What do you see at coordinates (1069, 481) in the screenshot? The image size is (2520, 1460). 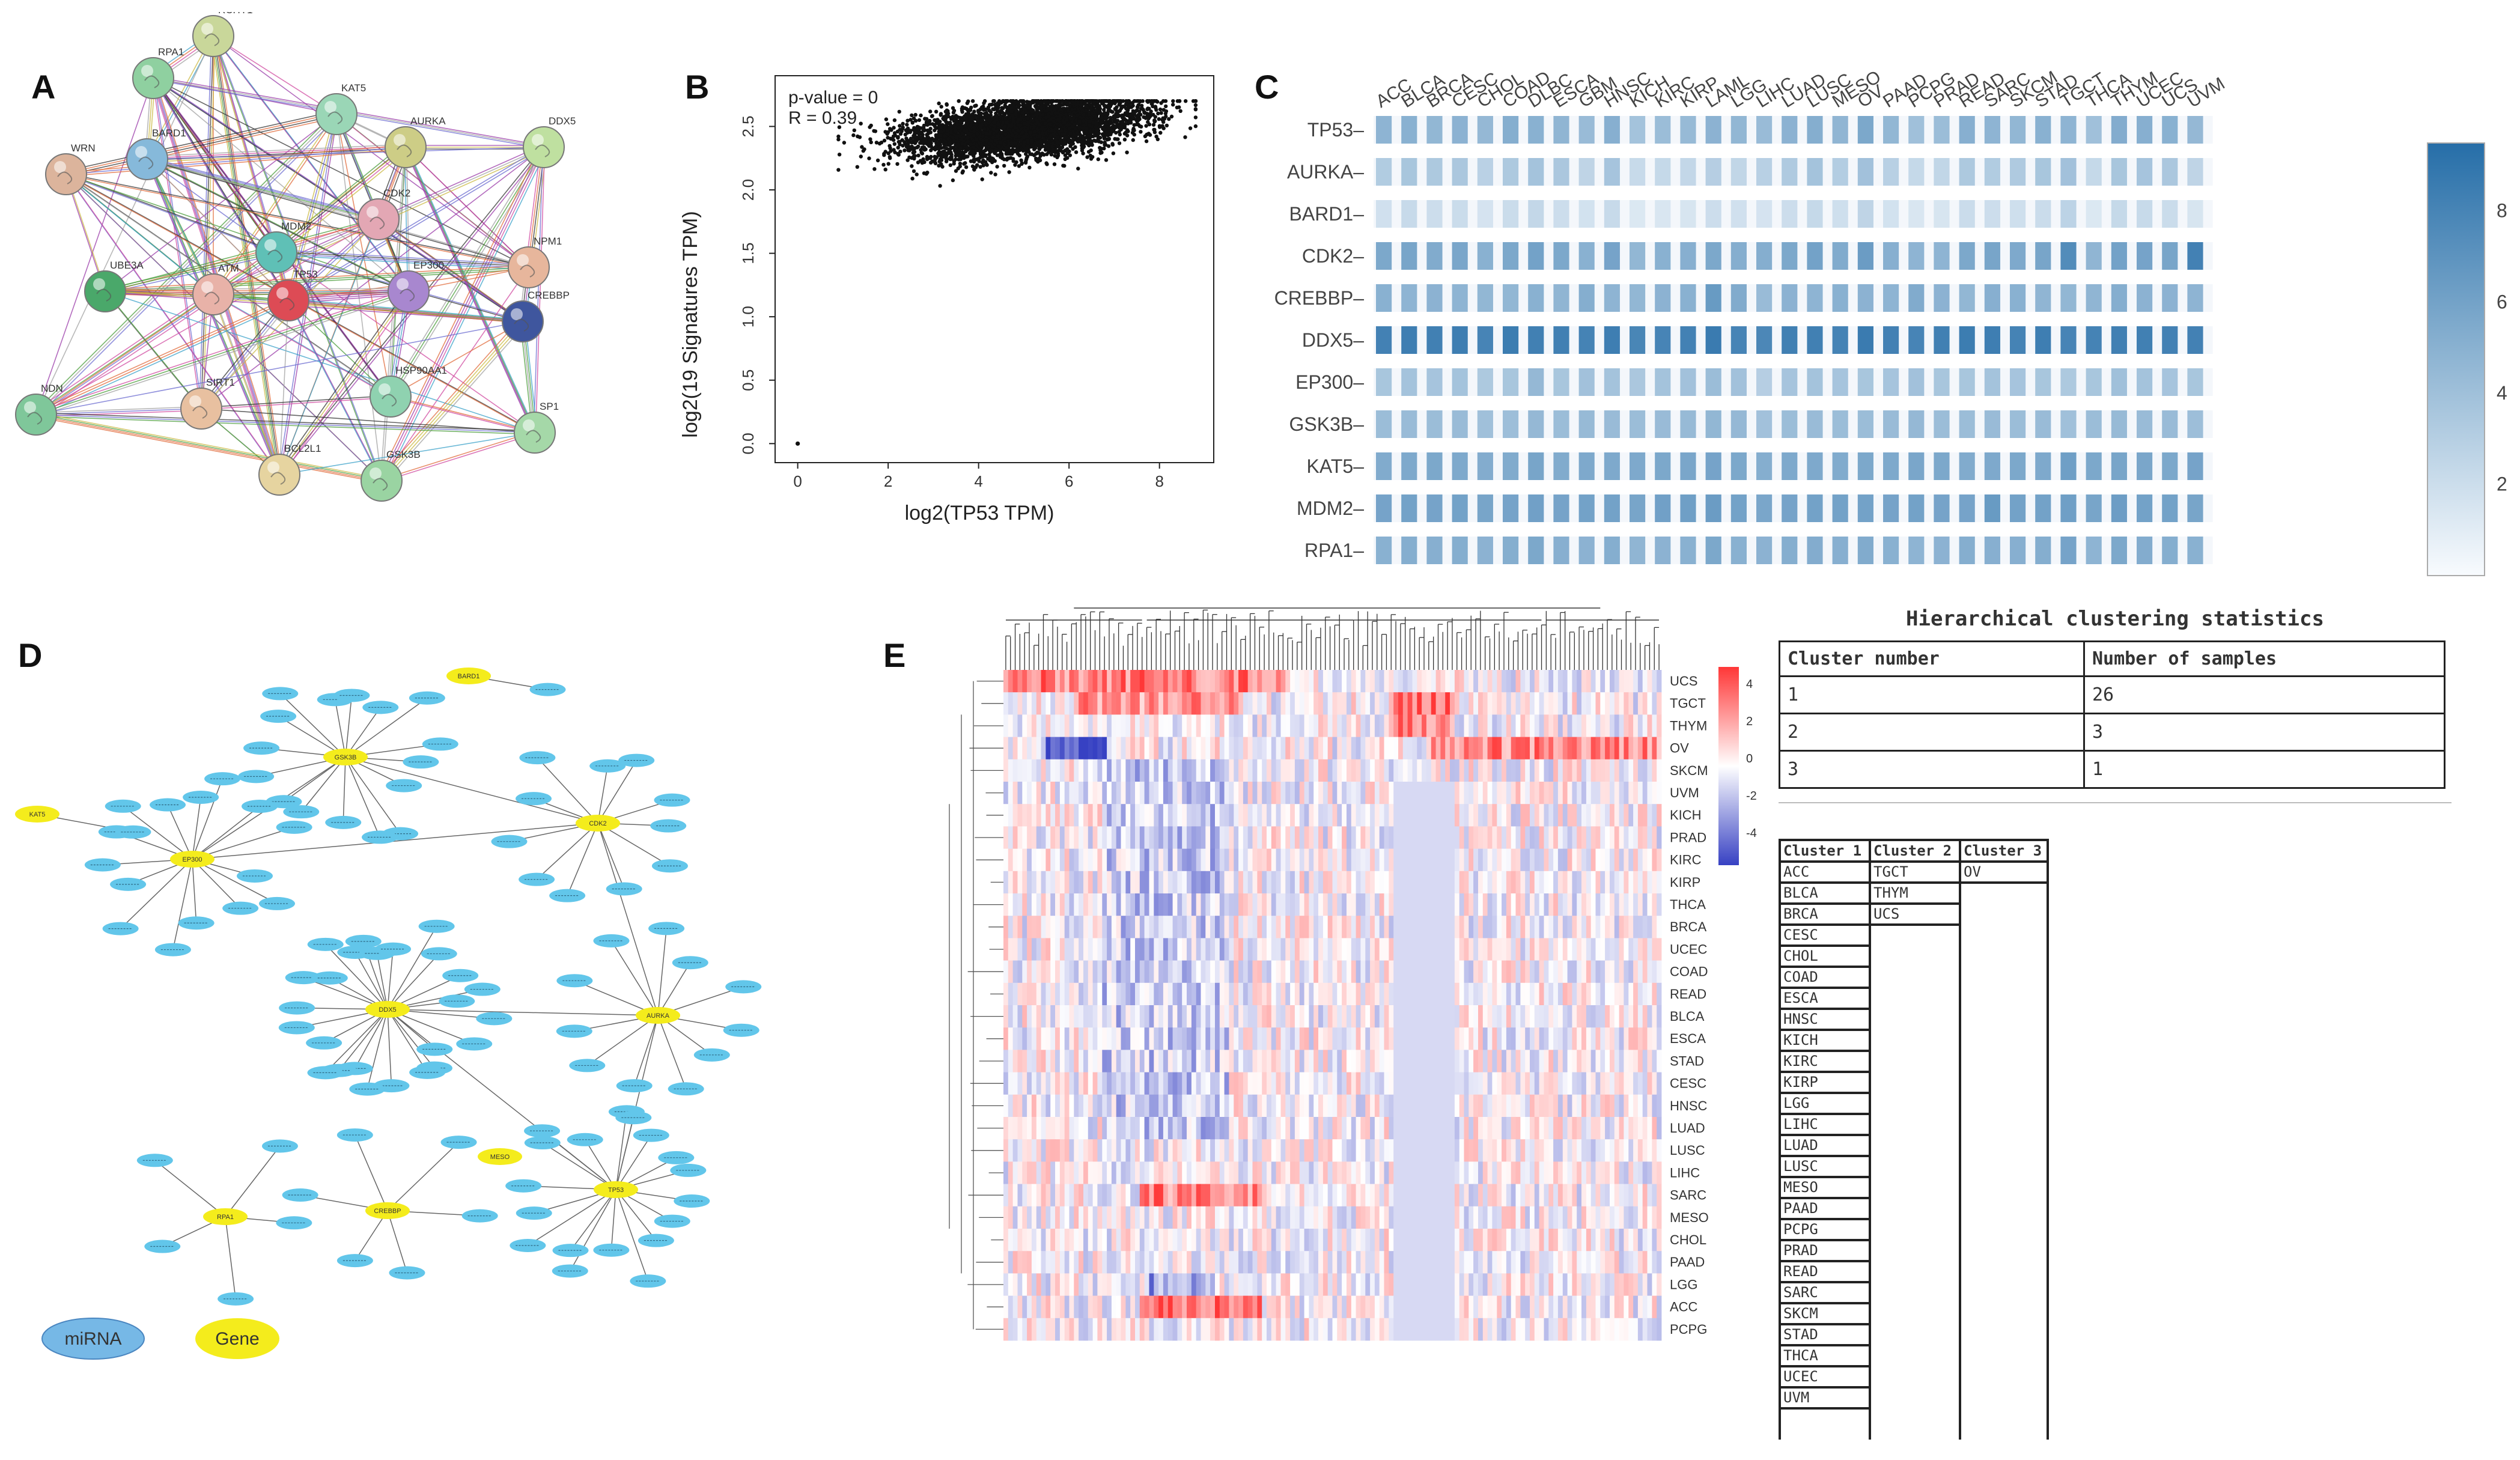 I see `x-tick-label: 6` at bounding box center [1069, 481].